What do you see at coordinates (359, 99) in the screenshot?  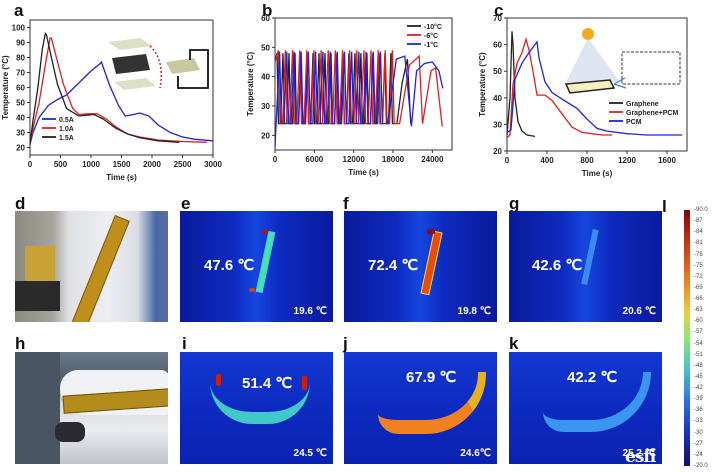 I see `series-line-1C` at bounding box center [359, 99].